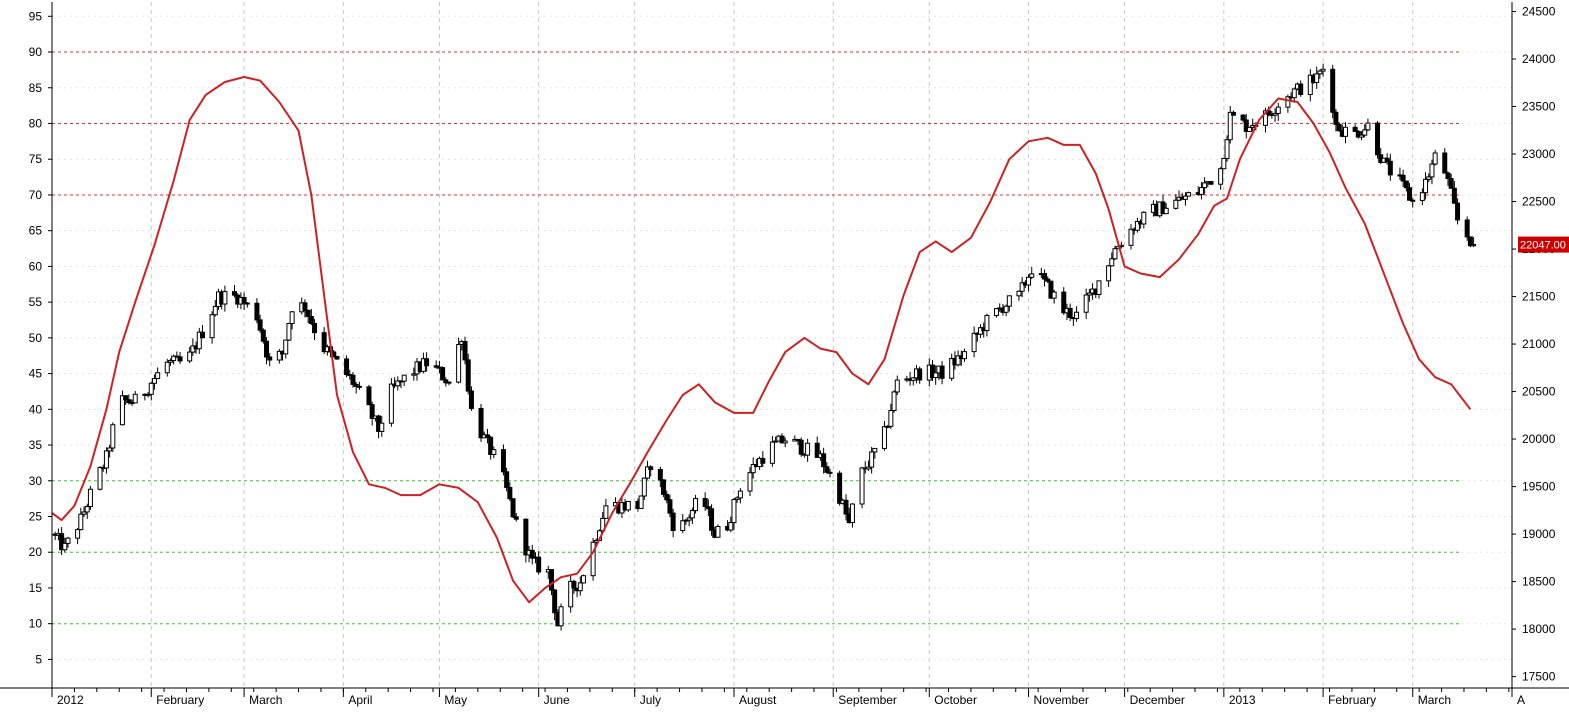 The width and height of the screenshot is (1569, 713). Describe the element at coordinates (1242, 700) in the screenshot. I see `month-label: 2013` at that location.